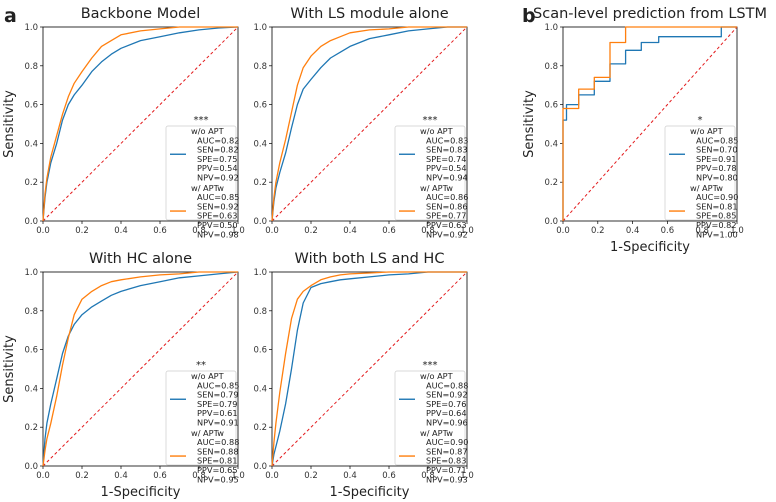 This screenshot has height=502, width=776. What do you see at coordinates (218, 150) in the screenshot?
I see `legend-stat: SEN=0.82` at bounding box center [218, 150].